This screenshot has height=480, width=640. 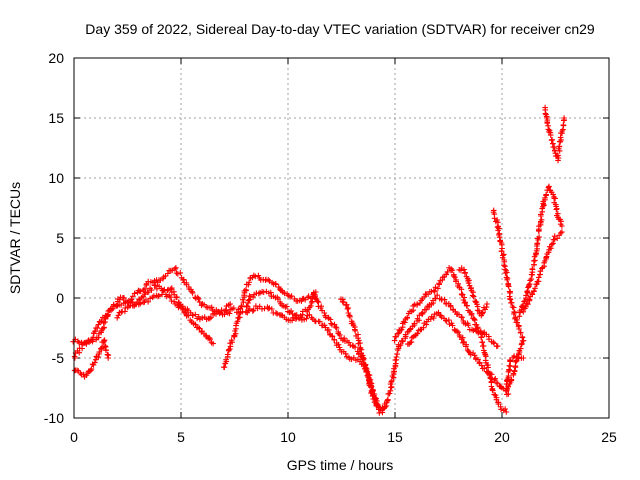 What do you see at coordinates (540, 251) in the screenshot?
I see `series-track-m` at bounding box center [540, 251].